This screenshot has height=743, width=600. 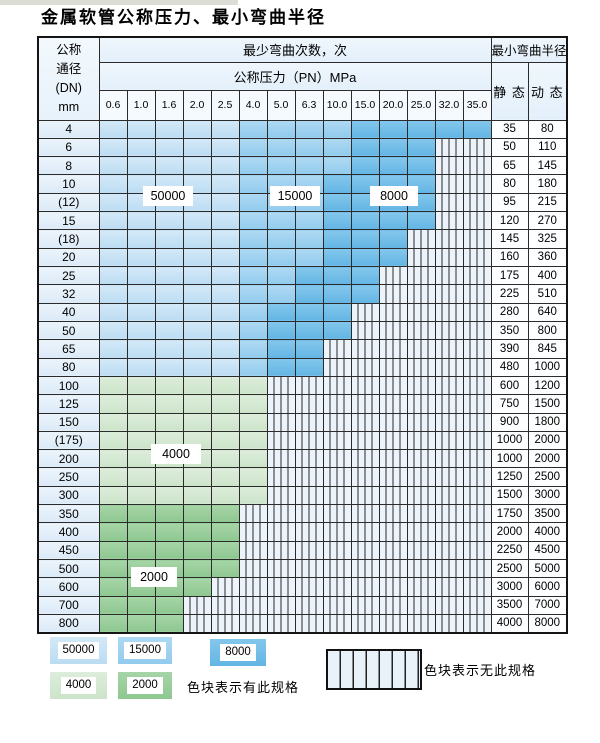 I want to click on static-radius-cell: 1000, so click(x=509, y=459).